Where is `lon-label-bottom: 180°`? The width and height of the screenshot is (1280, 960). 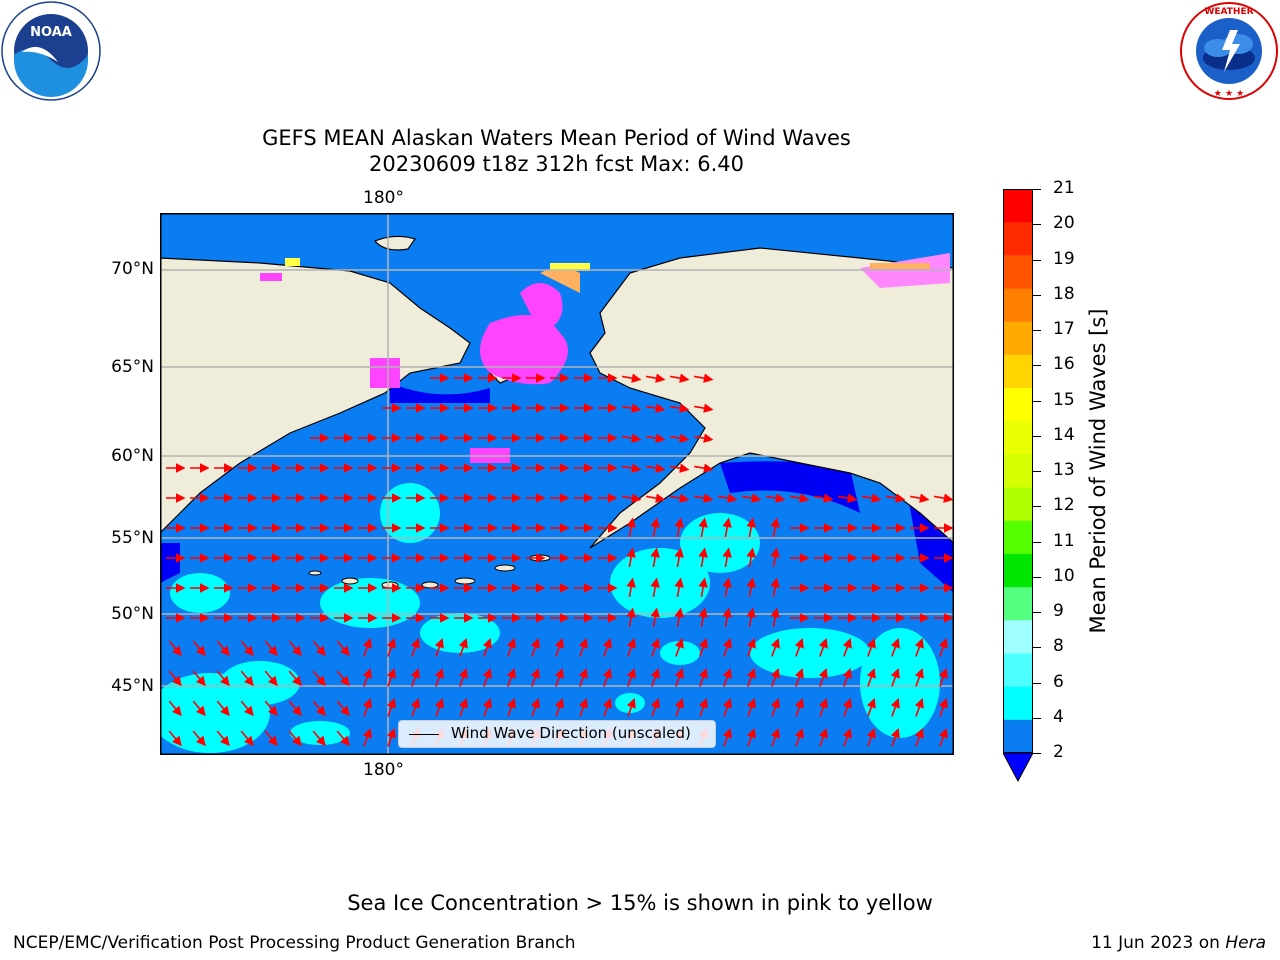
lon-label-bottom: 180° is located at coordinates (383, 770).